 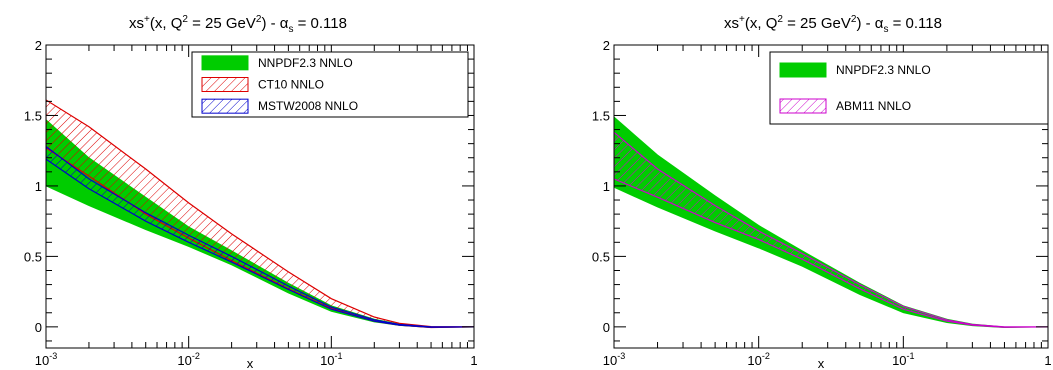 What do you see at coordinates (873, 106) in the screenshot?
I see `legend-label: ABM11 NNLO` at bounding box center [873, 106].